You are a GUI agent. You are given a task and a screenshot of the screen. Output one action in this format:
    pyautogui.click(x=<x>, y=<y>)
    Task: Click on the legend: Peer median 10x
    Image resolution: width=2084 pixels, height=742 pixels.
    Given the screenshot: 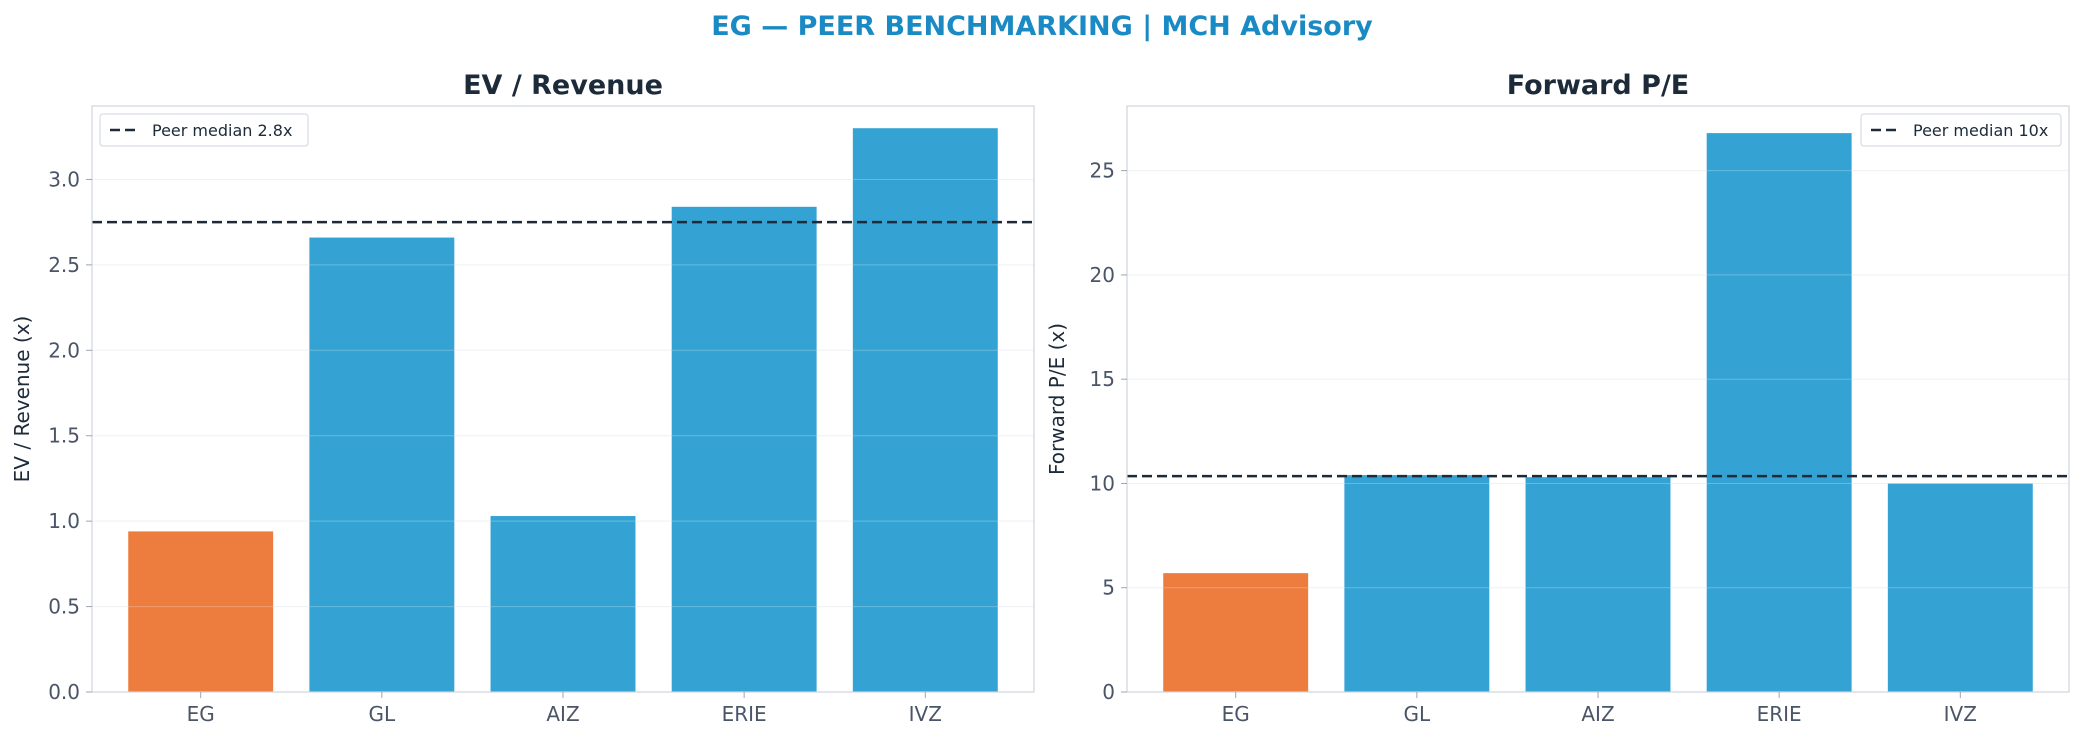 What is the action you would take?
    pyautogui.click(x=1961, y=130)
    